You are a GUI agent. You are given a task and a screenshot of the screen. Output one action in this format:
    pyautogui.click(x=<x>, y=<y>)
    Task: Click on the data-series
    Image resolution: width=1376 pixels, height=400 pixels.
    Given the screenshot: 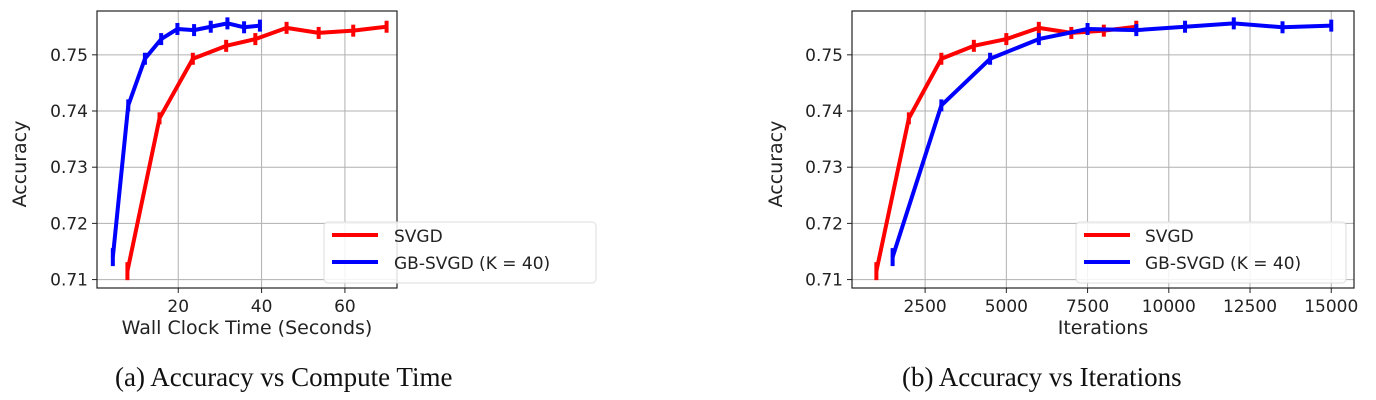 What is the action you would take?
    pyautogui.click(x=249, y=149)
    